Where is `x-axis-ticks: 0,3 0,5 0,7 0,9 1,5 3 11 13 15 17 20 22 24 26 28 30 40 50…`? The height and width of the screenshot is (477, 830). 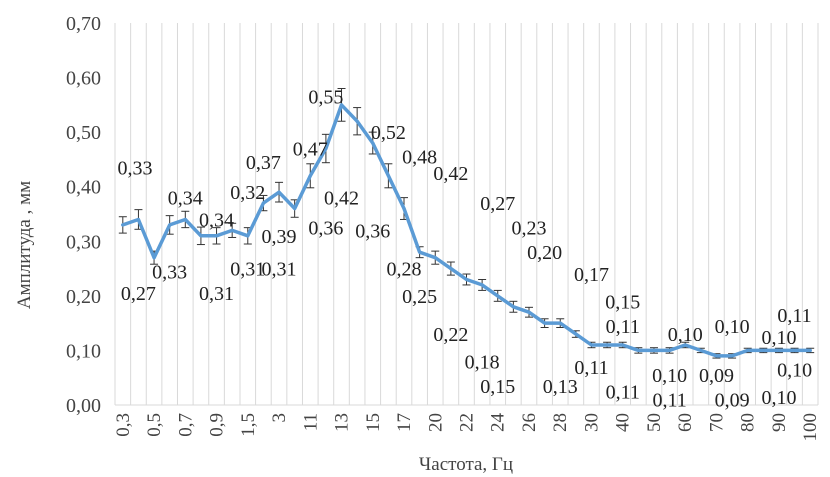 x-axis-ticks: 0,3 0,5 0,7 0,9 1,5 3 11 13 15 17 20 22 24 26 28 30 40 50… is located at coordinates (467, 427).